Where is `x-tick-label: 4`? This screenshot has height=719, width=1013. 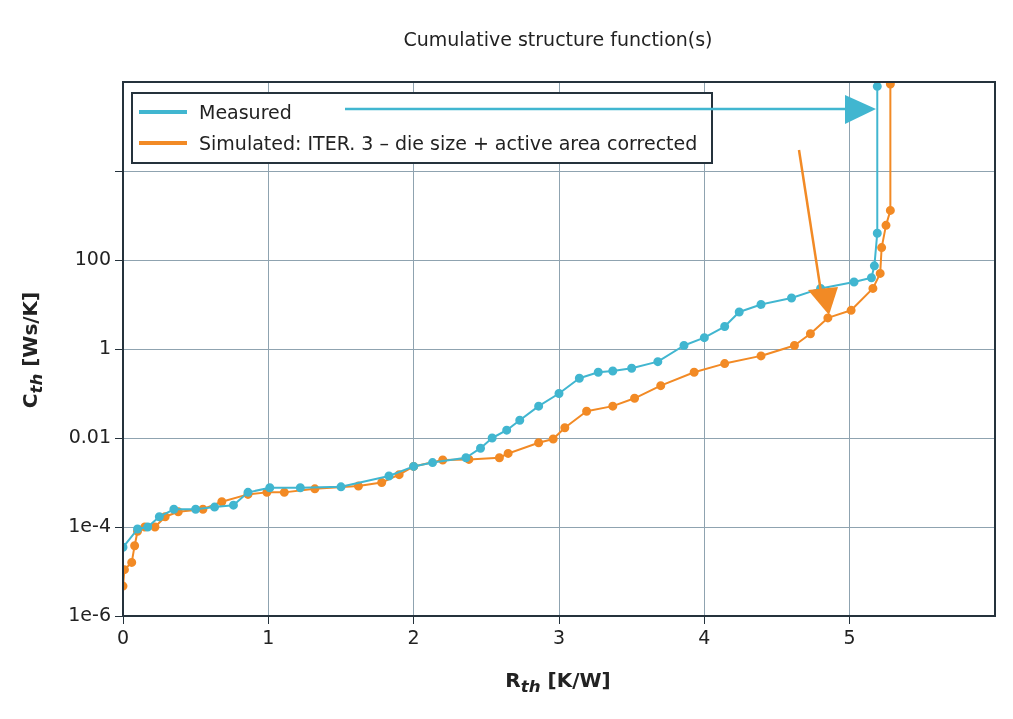 x-tick-label: 4 is located at coordinates (704, 637).